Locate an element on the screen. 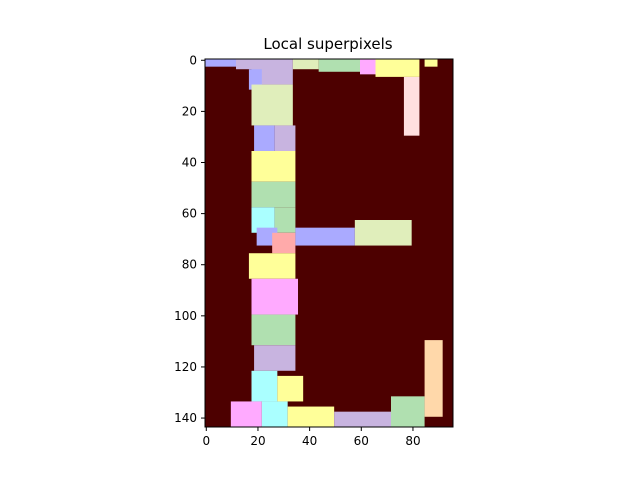  x-tick-label: 80 is located at coordinates (412, 441).